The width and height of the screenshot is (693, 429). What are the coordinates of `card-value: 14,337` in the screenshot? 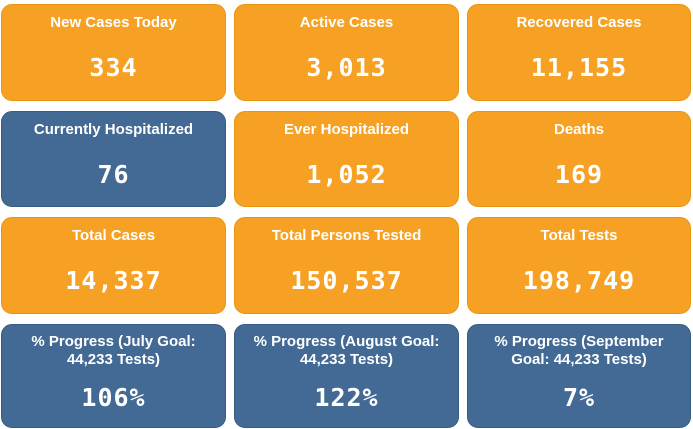 It's located at (113, 280).